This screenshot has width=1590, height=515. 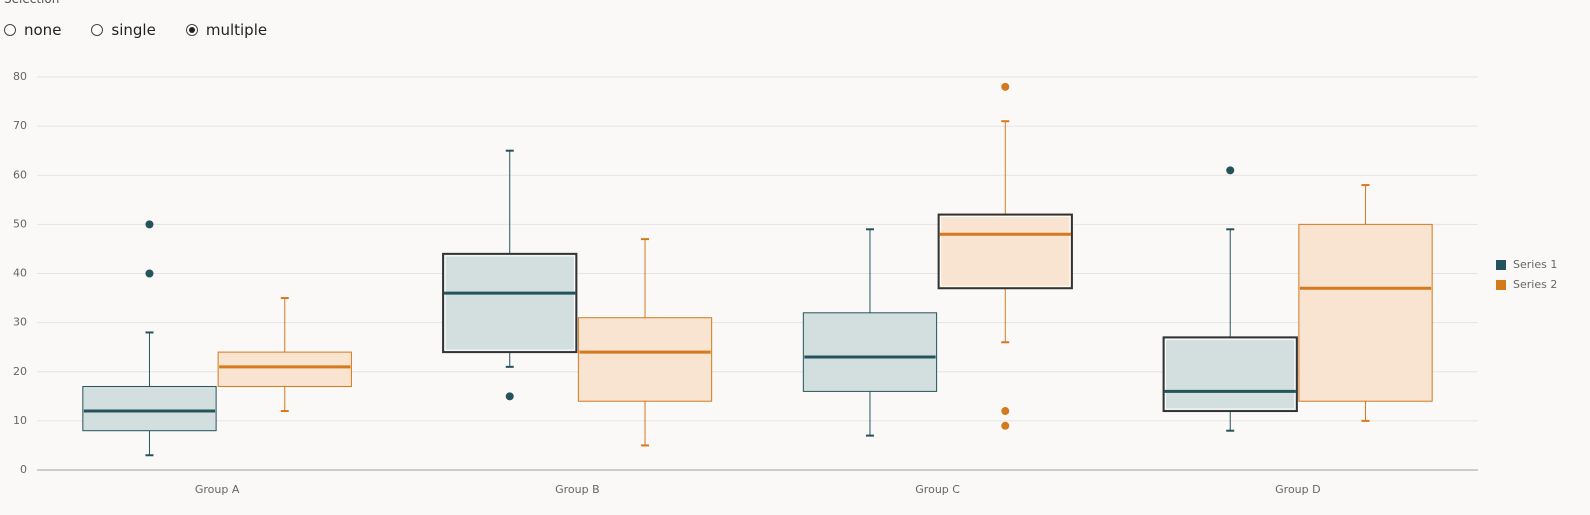 I want to click on radio-group: none single multiple, so click(x=135, y=30).